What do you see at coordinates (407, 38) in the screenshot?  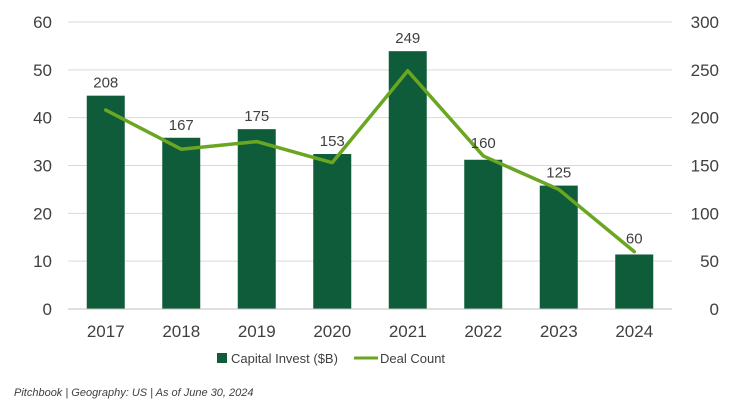 I see `deal-count-label-2021: 249` at bounding box center [407, 38].